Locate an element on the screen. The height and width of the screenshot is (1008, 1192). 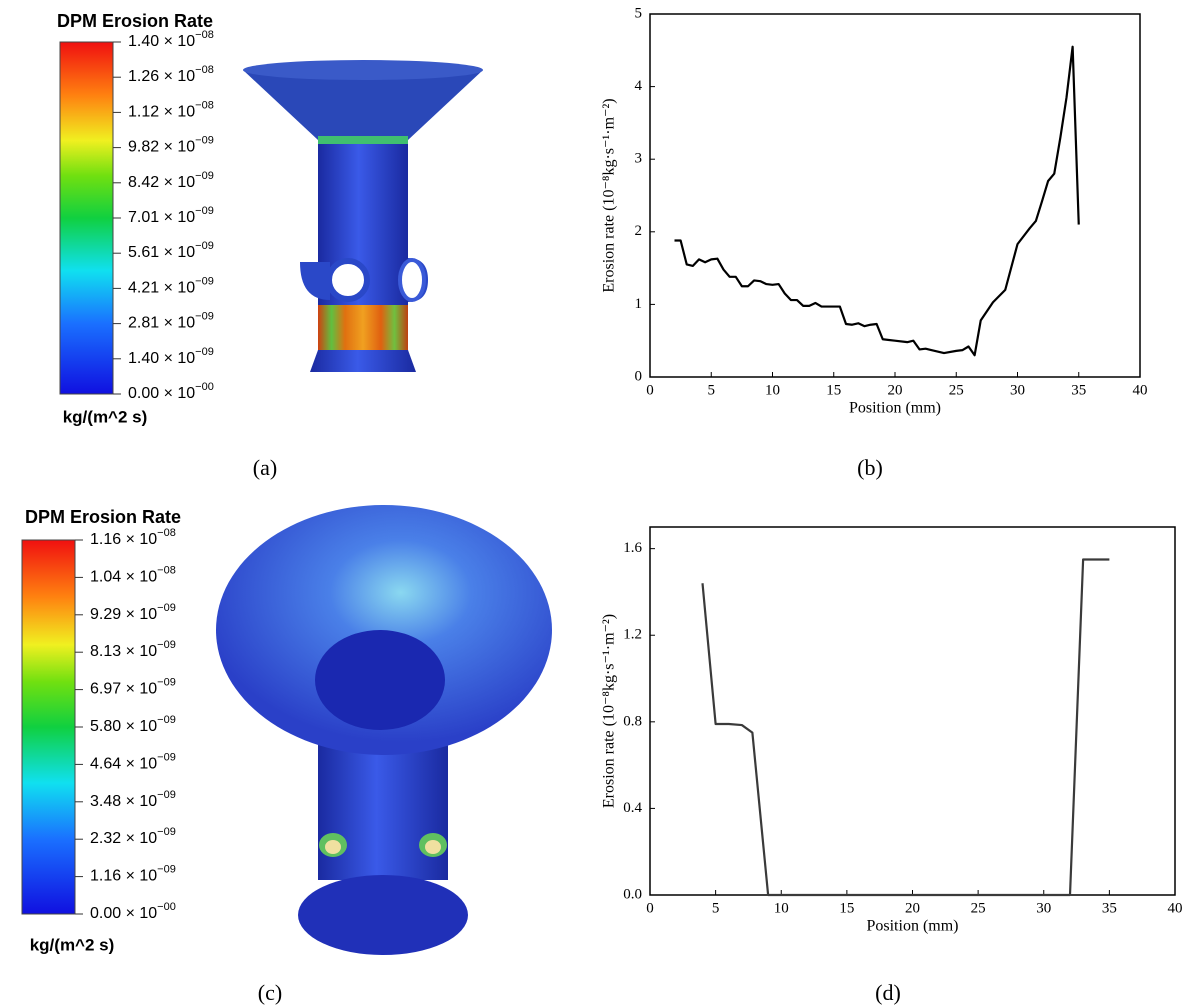
panel-caption: (a) is located at coordinates (265, 467).